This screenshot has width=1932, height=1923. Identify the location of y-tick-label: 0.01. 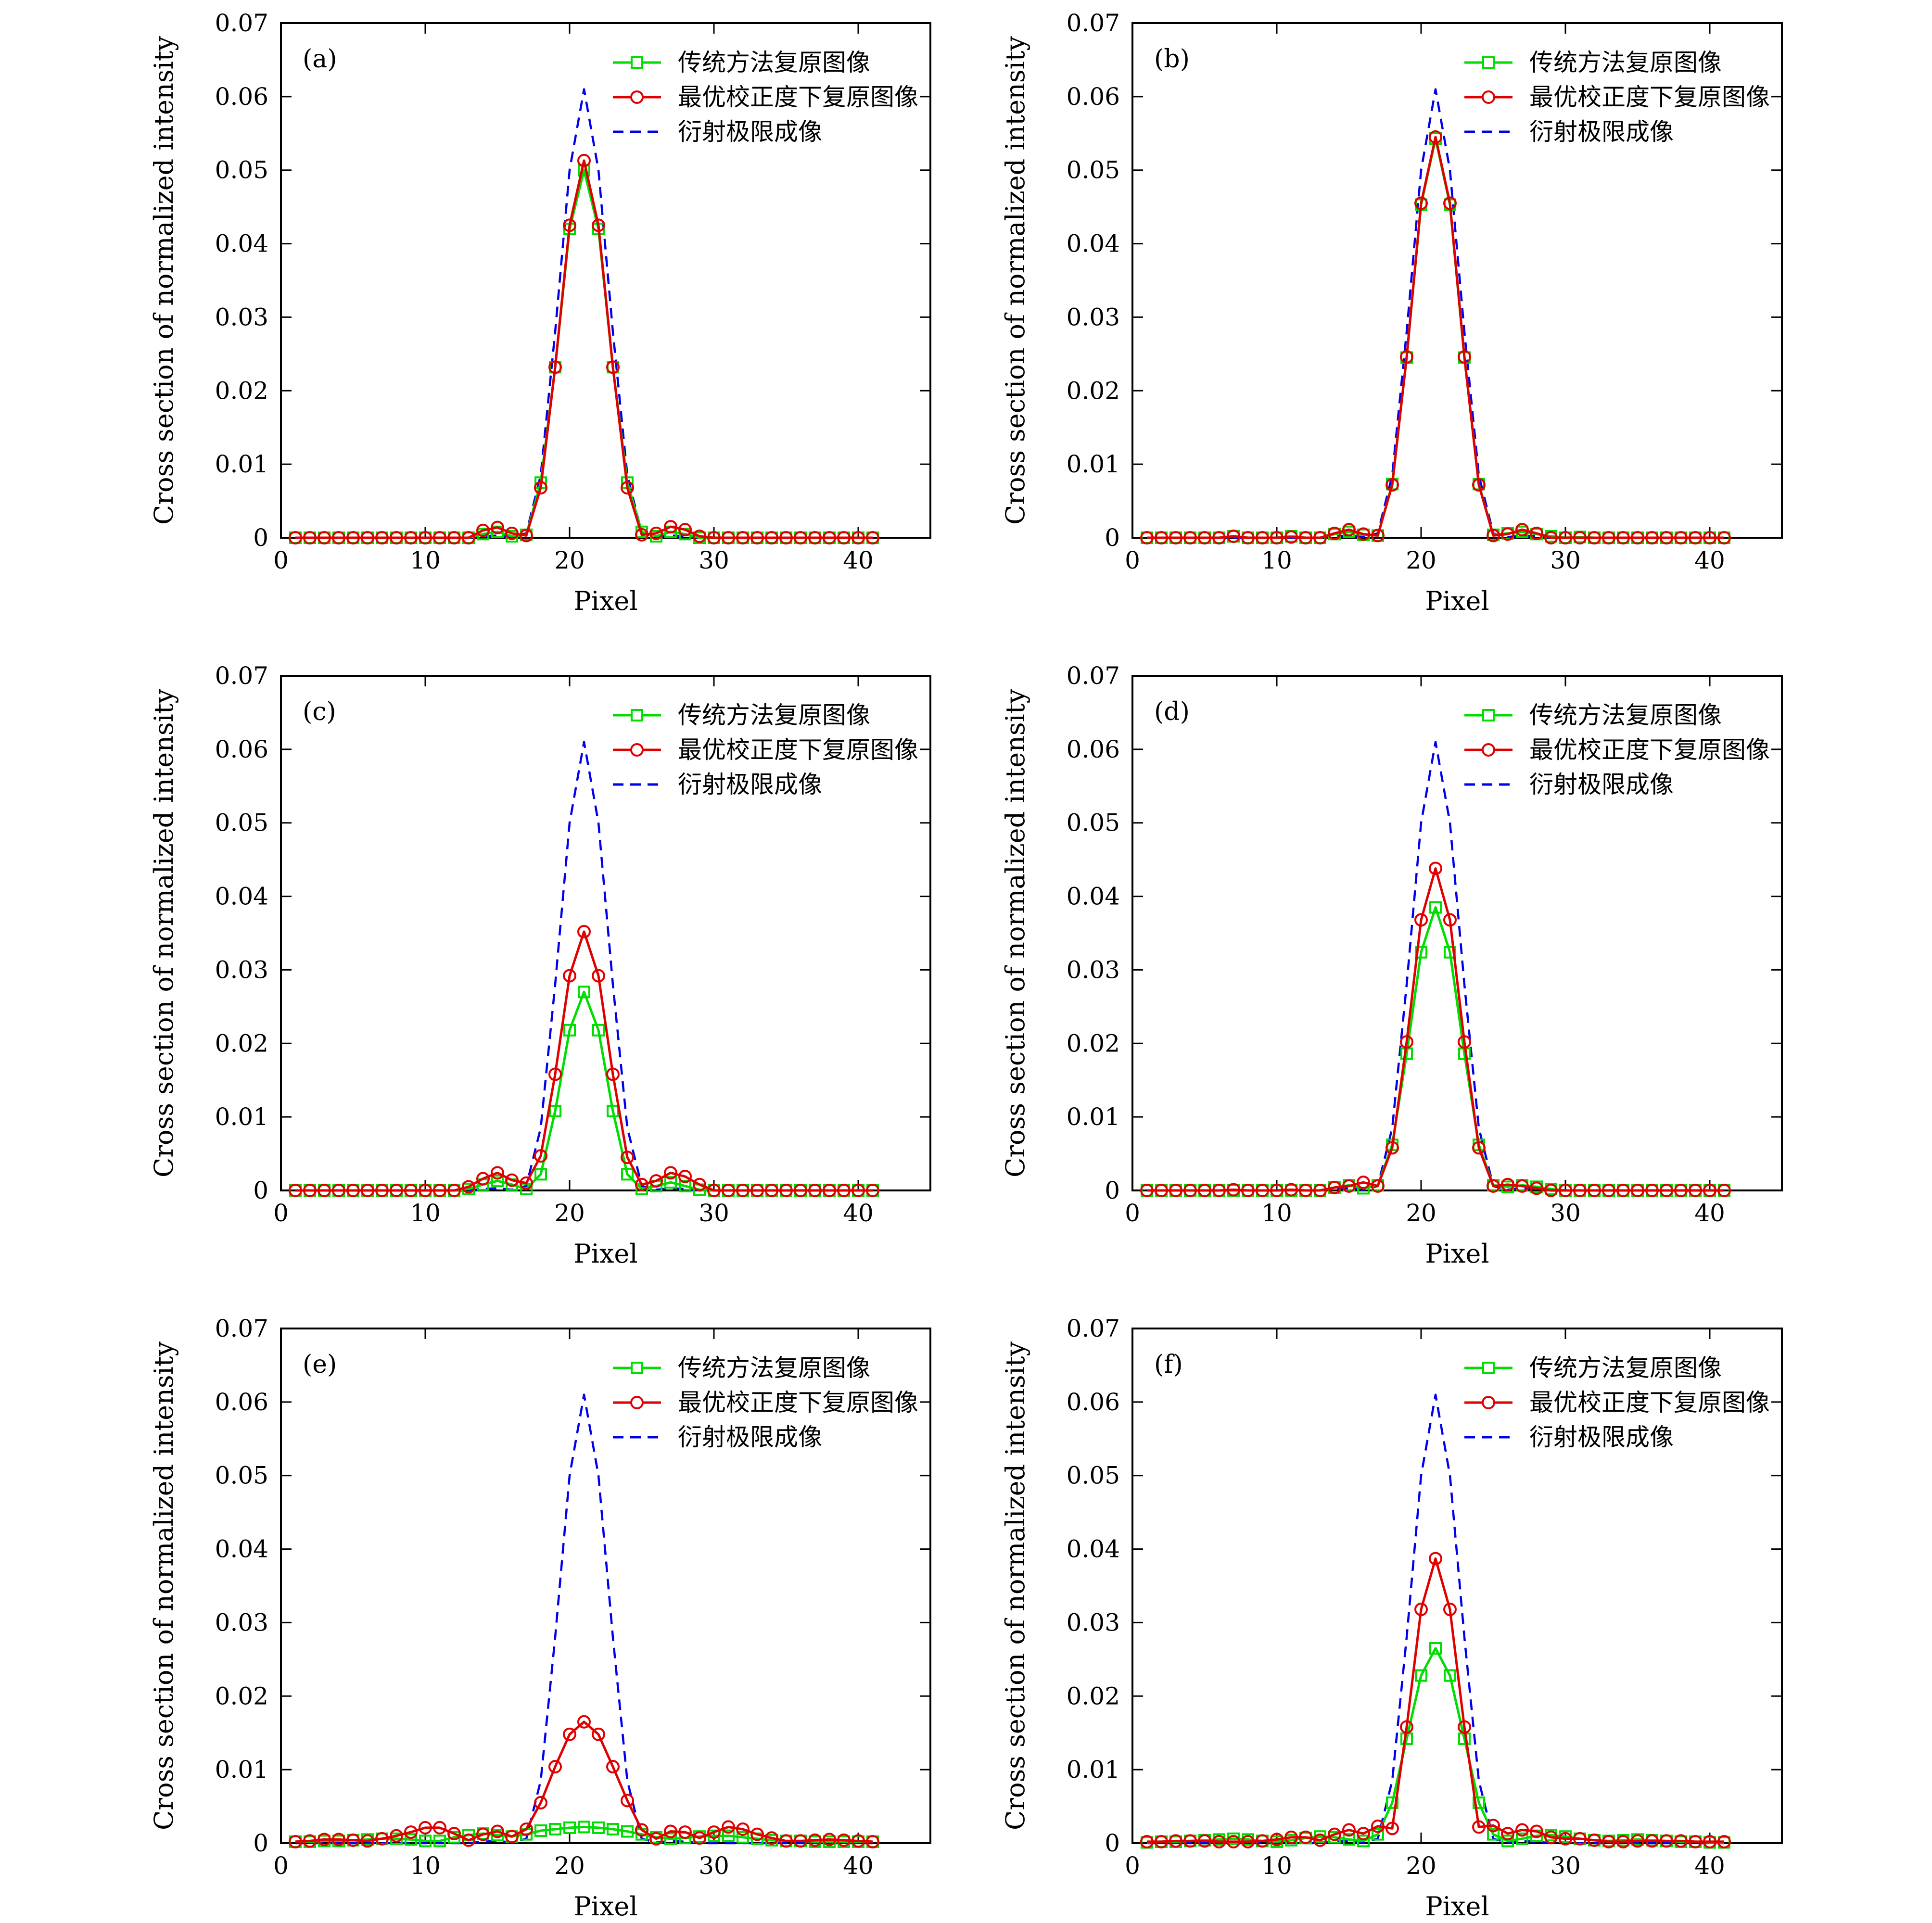
(241, 1770).